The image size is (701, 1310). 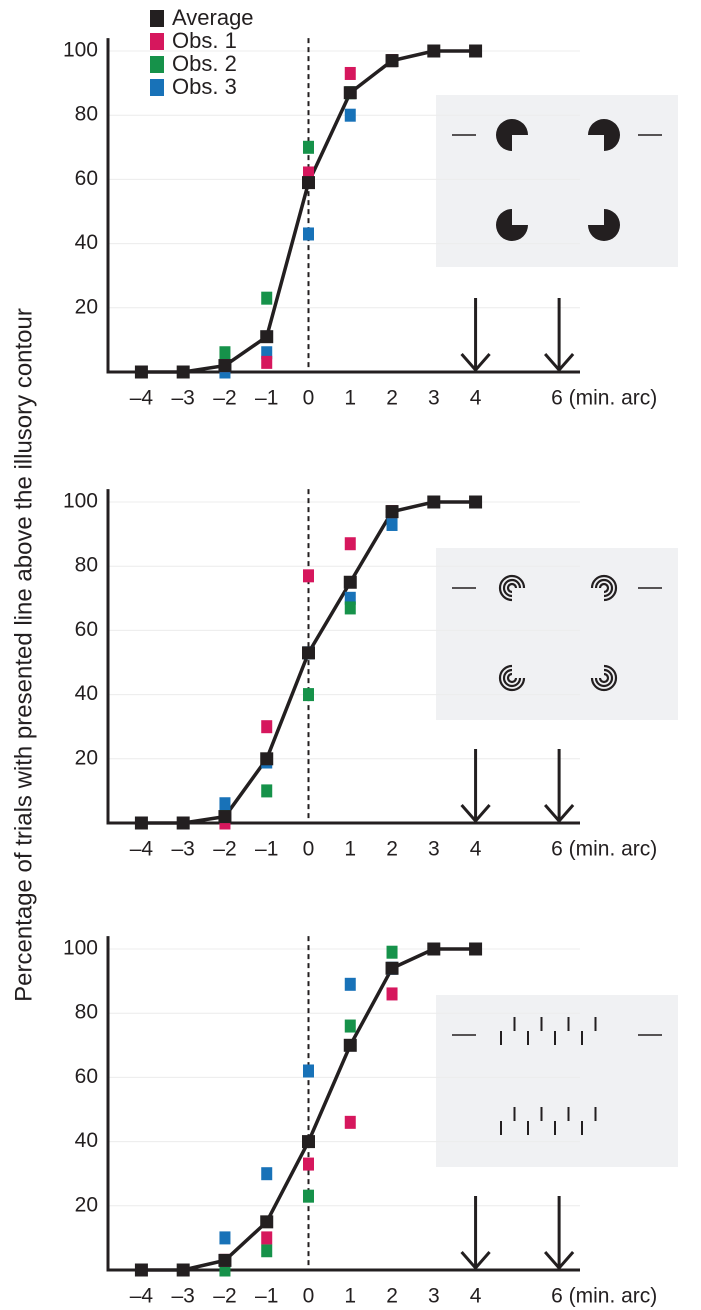 I want to click on legend-label: Obs. 3, so click(x=204, y=86).